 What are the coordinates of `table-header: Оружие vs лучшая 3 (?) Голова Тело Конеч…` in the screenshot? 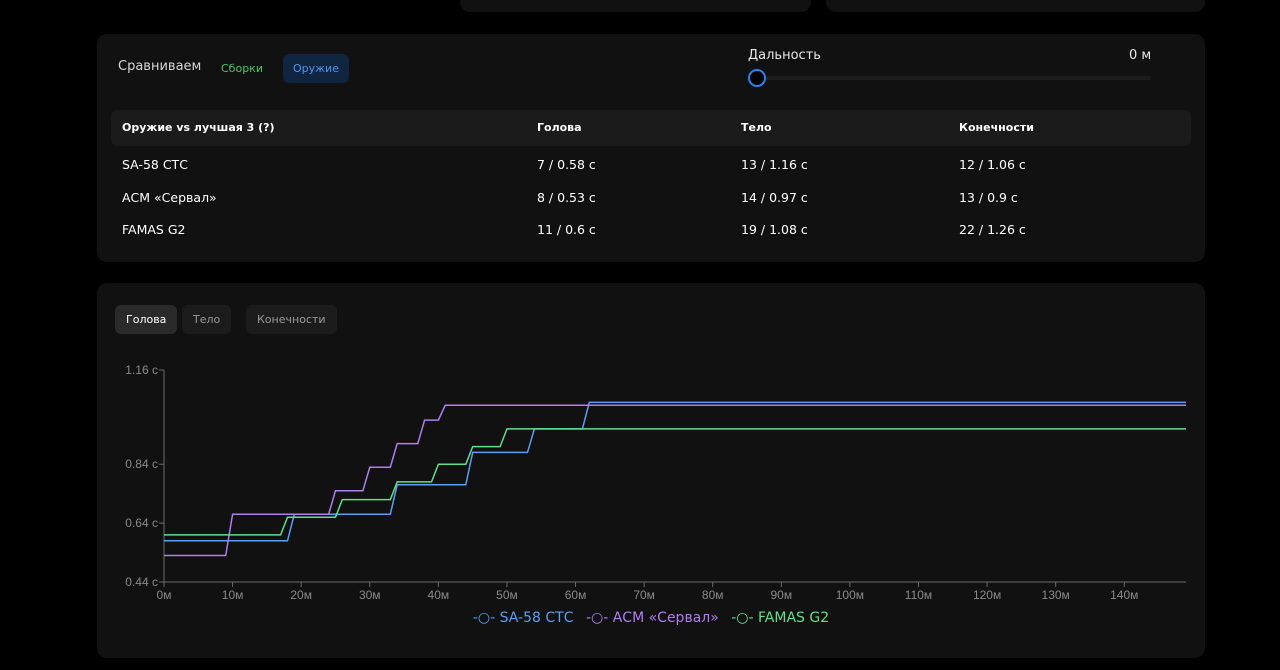 It's located at (651, 128).